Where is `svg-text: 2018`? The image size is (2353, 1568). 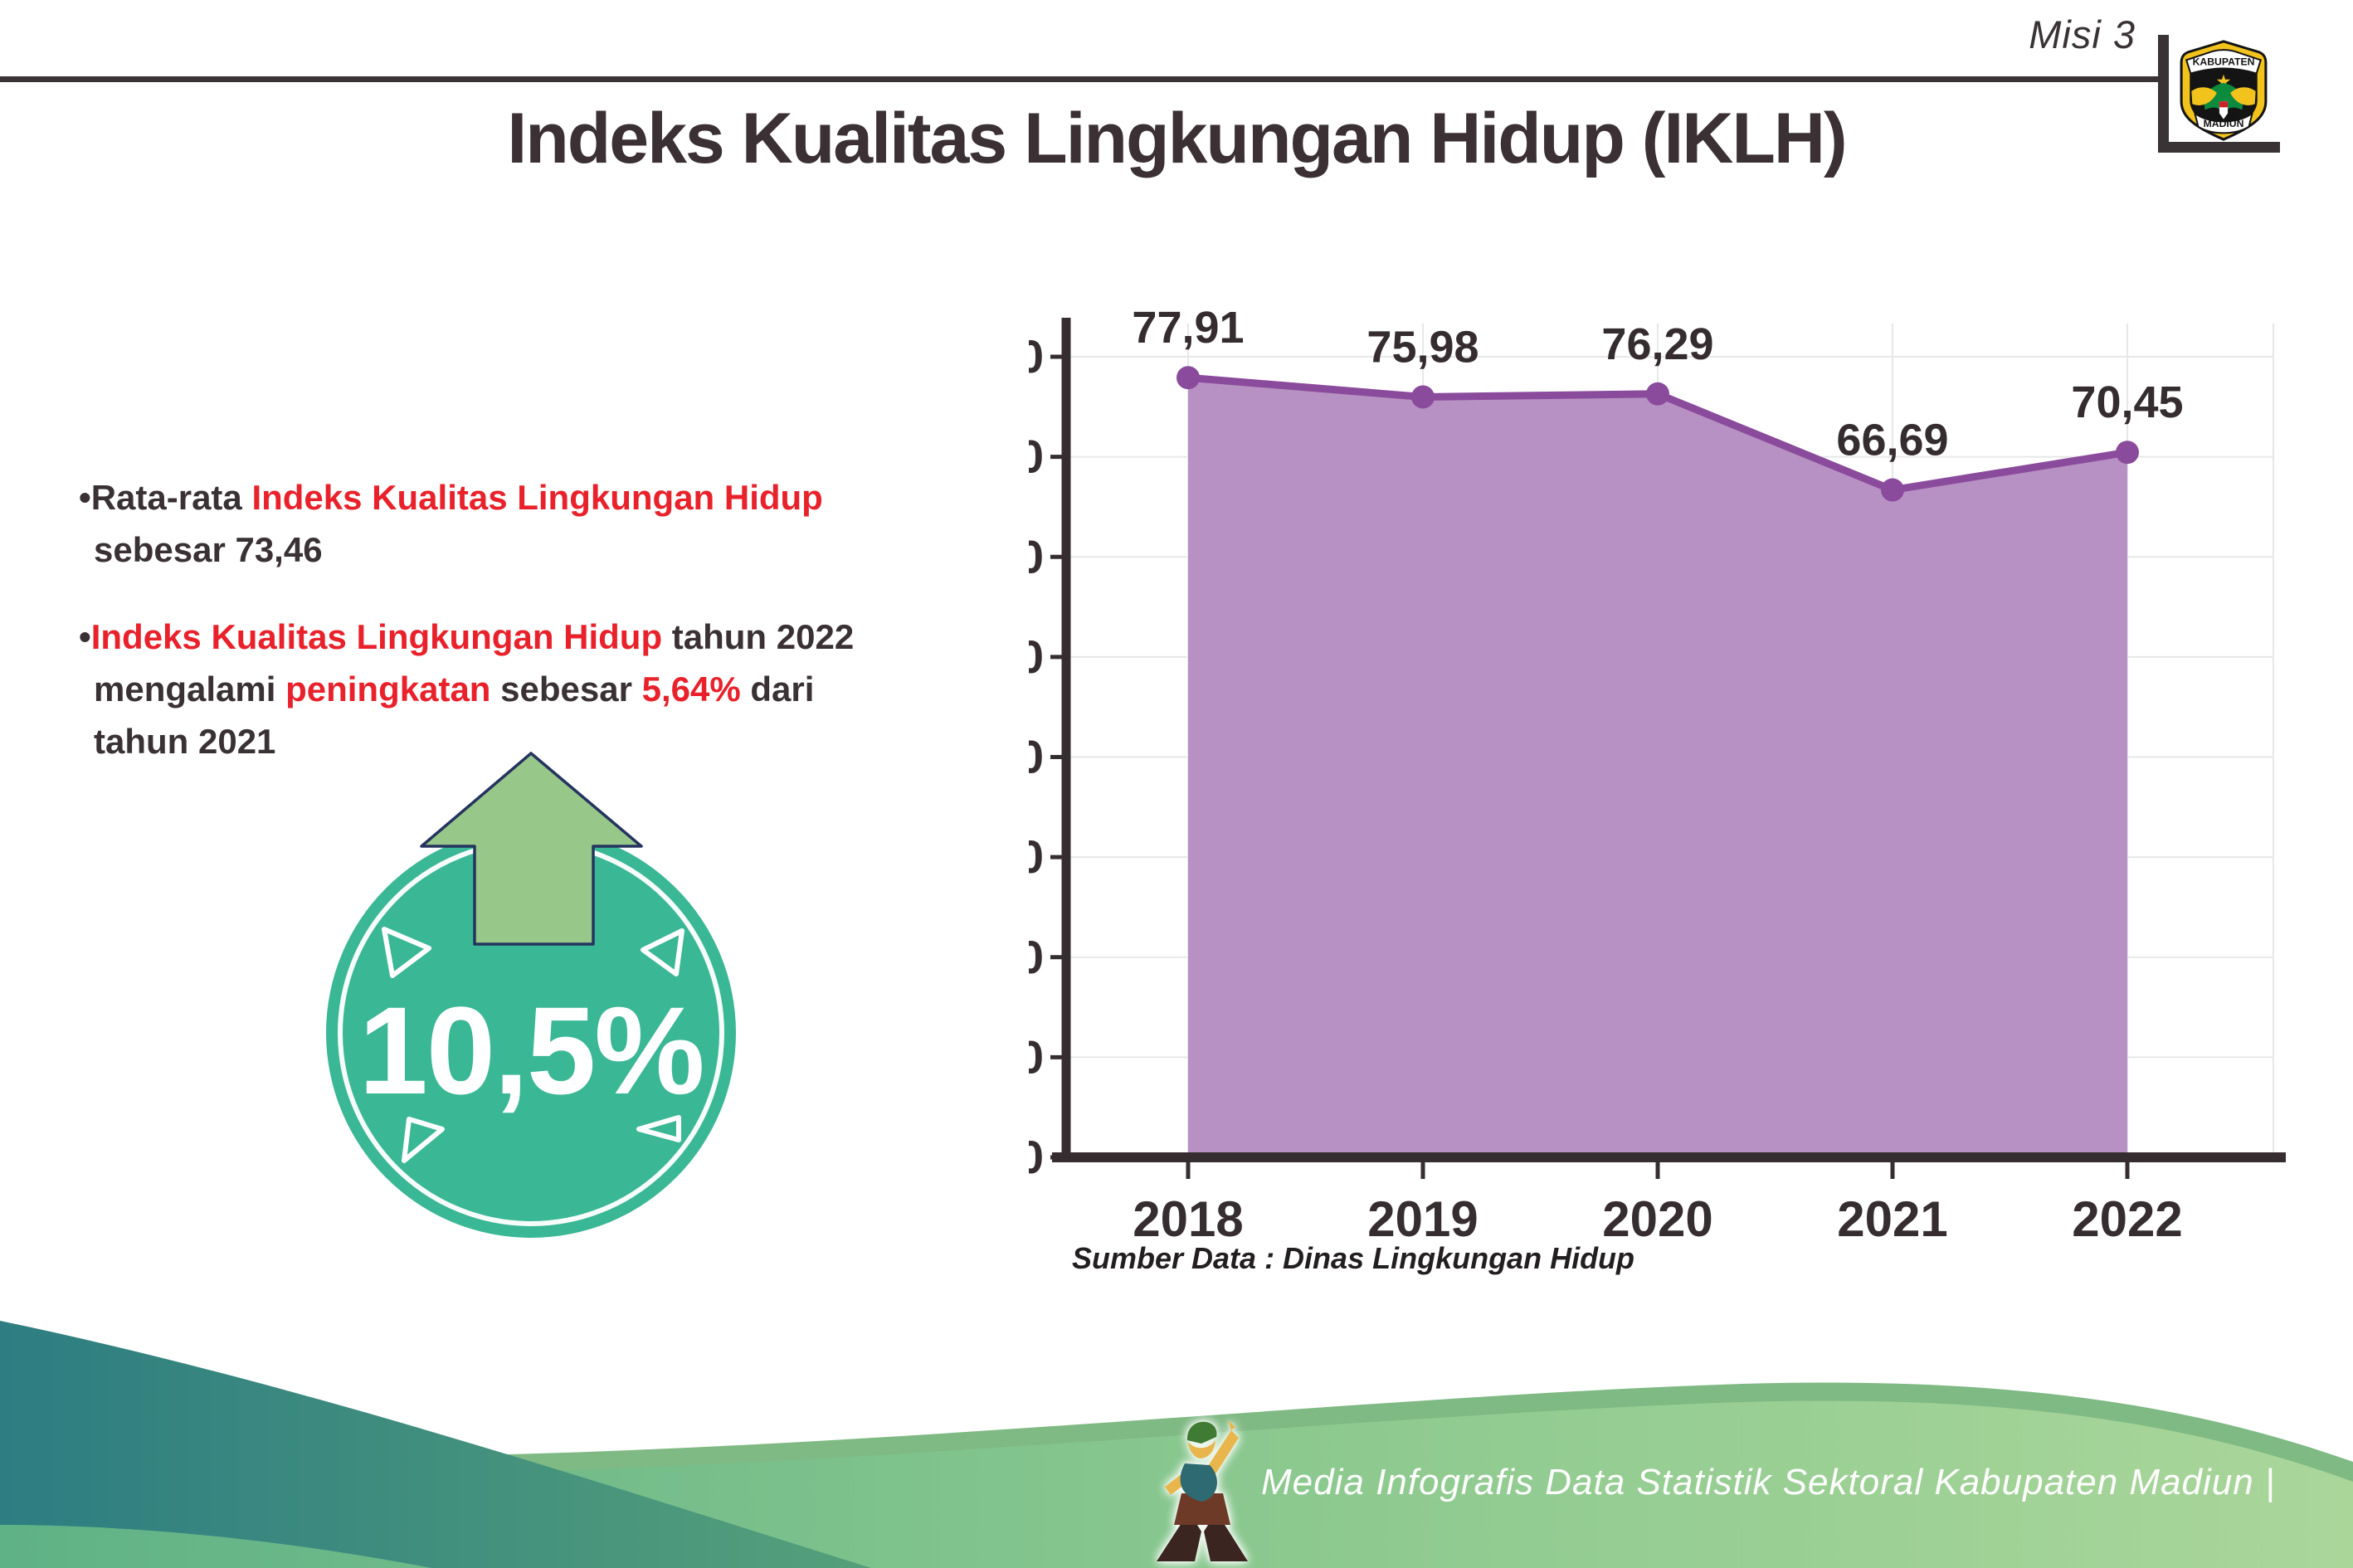
svg-text: 2018 is located at coordinates (1188, 1219).